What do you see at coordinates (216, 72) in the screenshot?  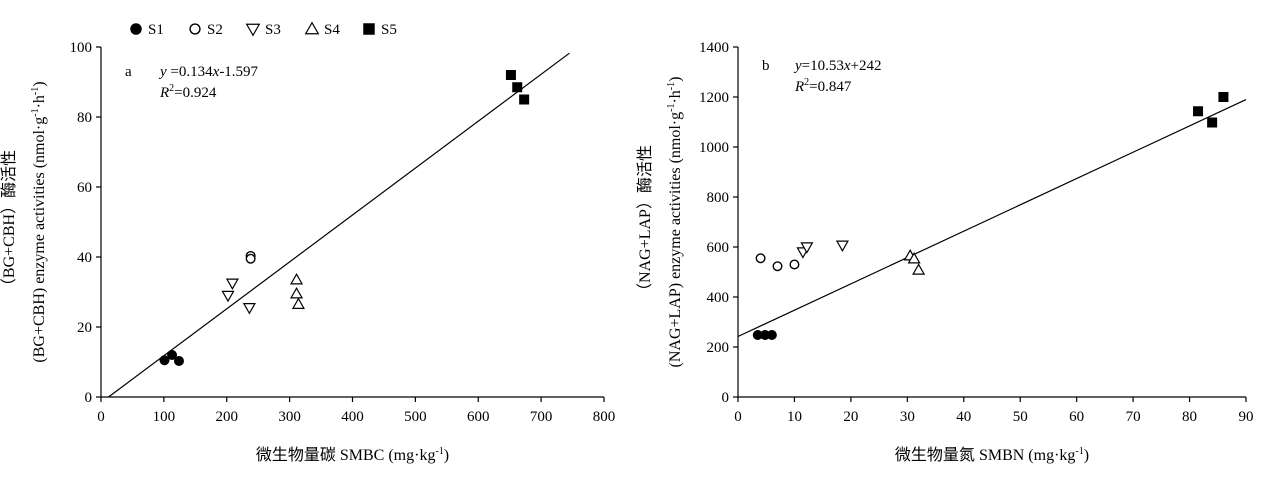 I see `panel-a-eq-x: x` at bounding box center [216, 72].